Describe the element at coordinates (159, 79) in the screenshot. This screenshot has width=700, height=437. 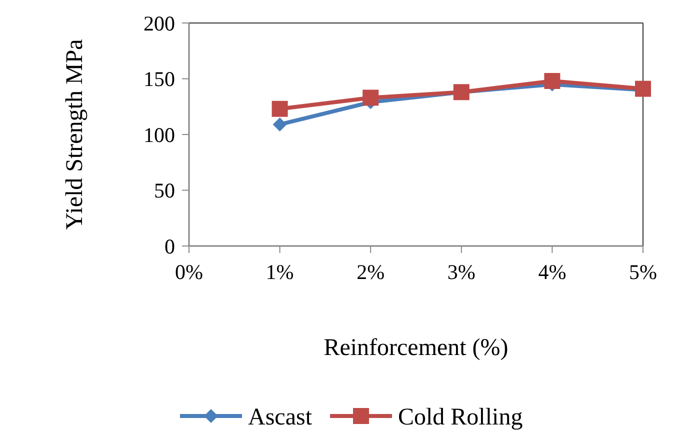
I see `y-tick-label: 150` at that location.